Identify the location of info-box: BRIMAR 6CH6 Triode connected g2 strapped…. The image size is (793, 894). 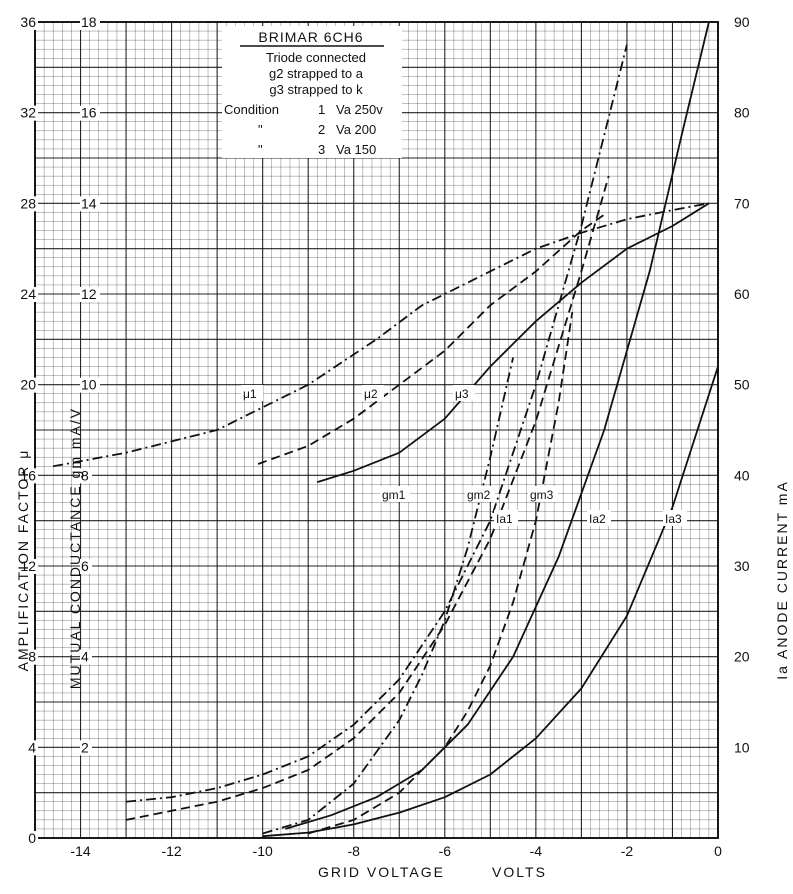
(312, 92).